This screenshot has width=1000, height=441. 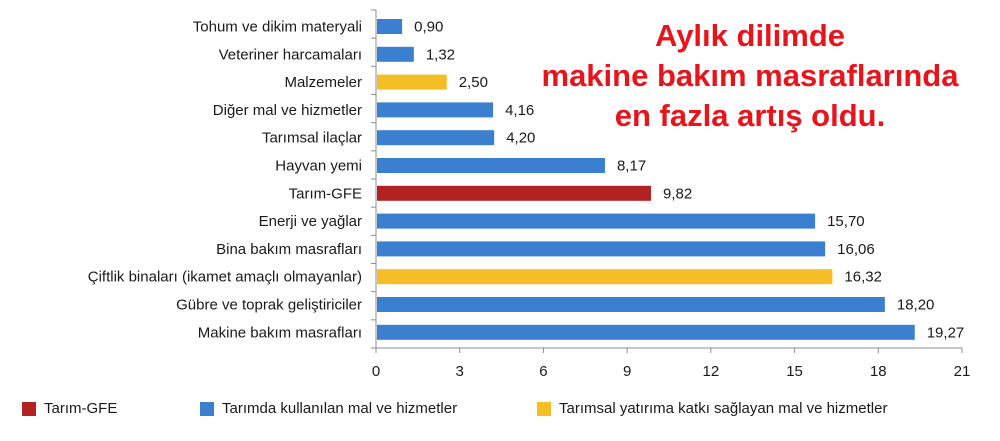 What do you see at coordinates (287, 110) in the screenshot?
I see `category-label: Diğer mal ve hizmetler` at bounding box center [287, 110].